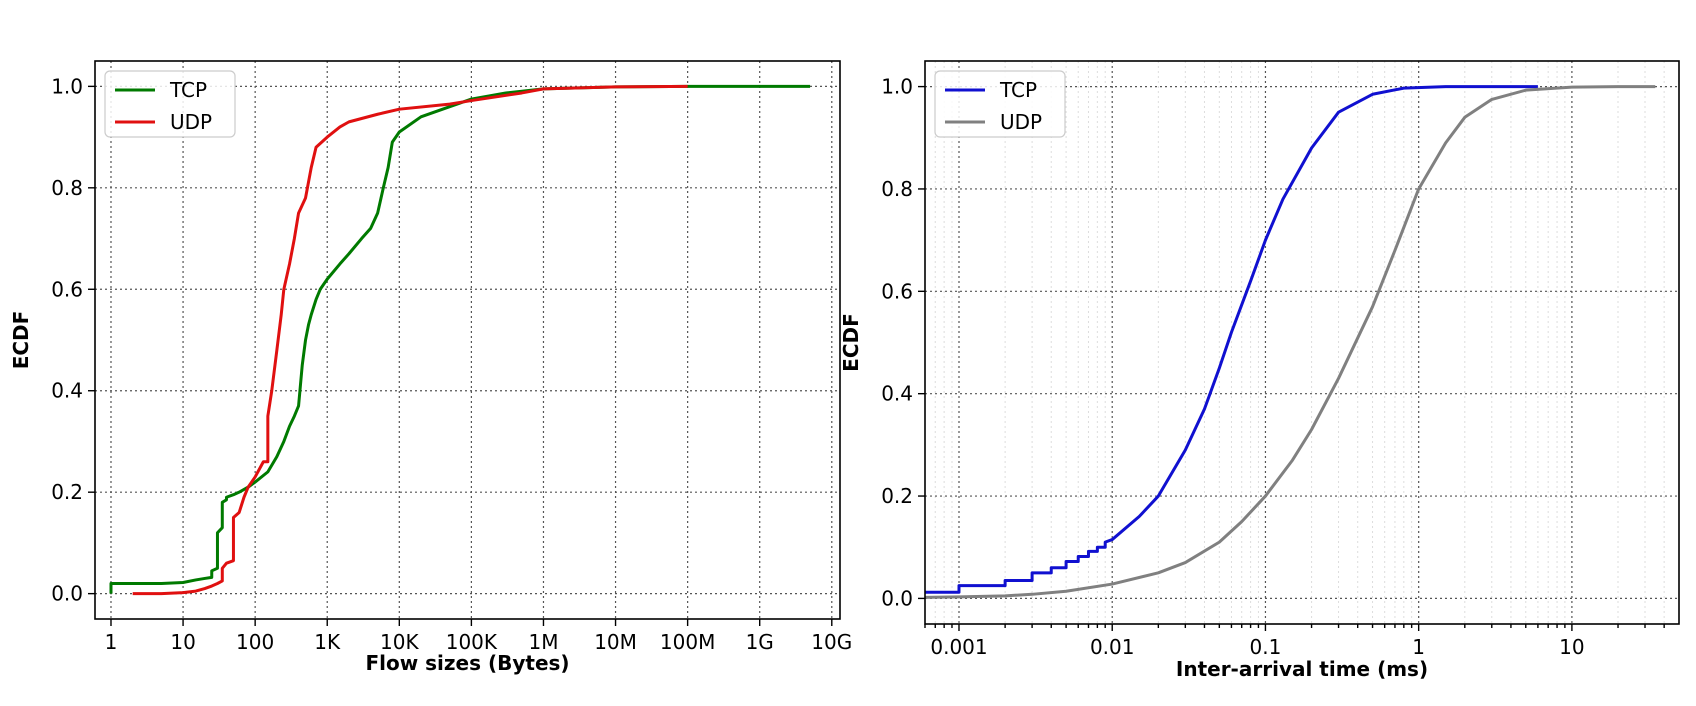  I want to click on x-axis-label: Flow sizes (Bytes), so click(467, 663).